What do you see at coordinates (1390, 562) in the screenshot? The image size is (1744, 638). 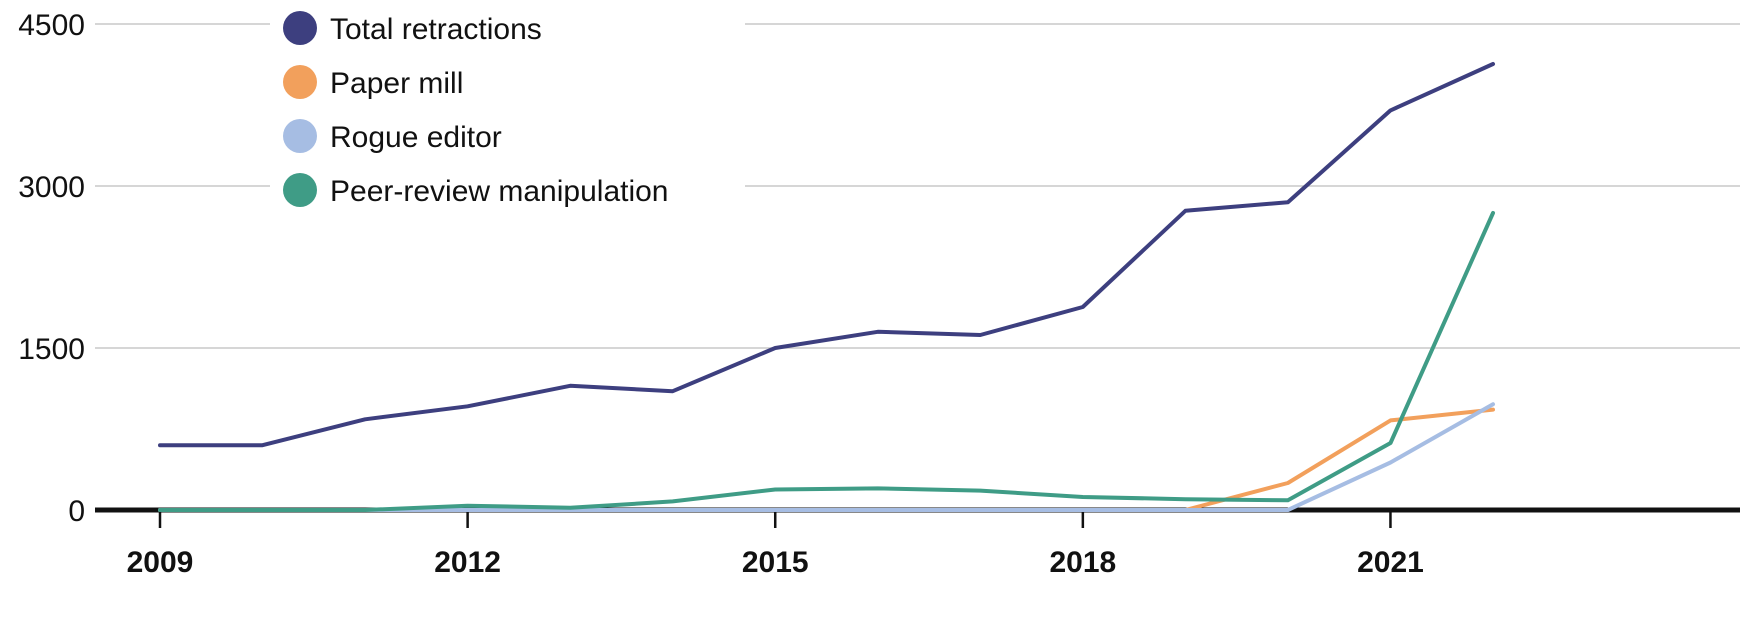 I see `x-tick-label: 2021` at bounding box center [1390, 562].